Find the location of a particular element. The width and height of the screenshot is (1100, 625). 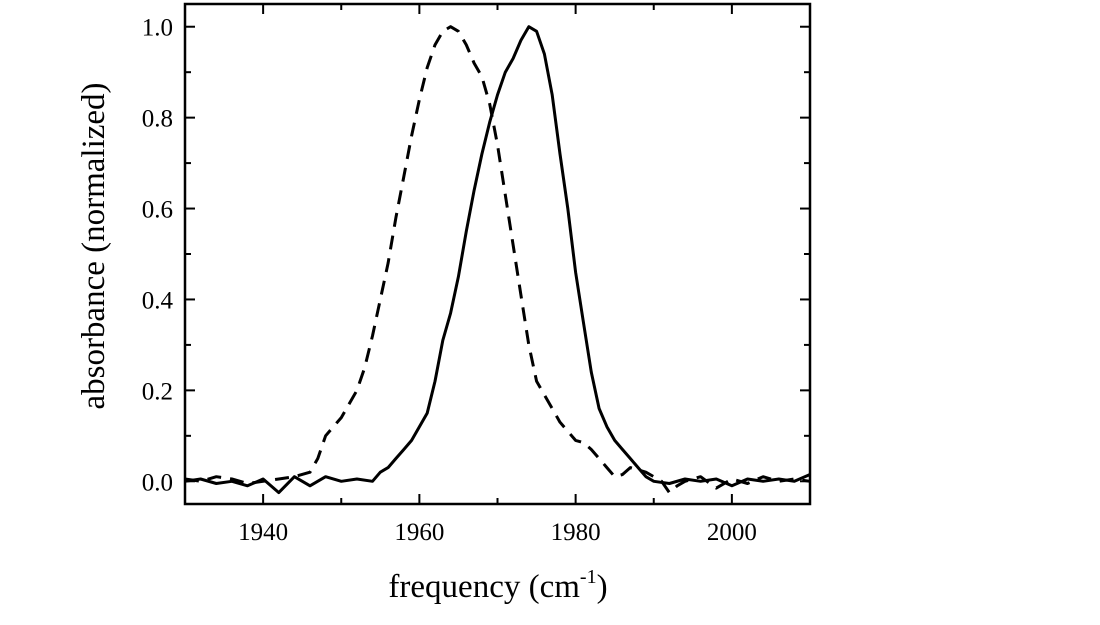

y-tick-label: 0.2 is located at coordinates (157, 391).